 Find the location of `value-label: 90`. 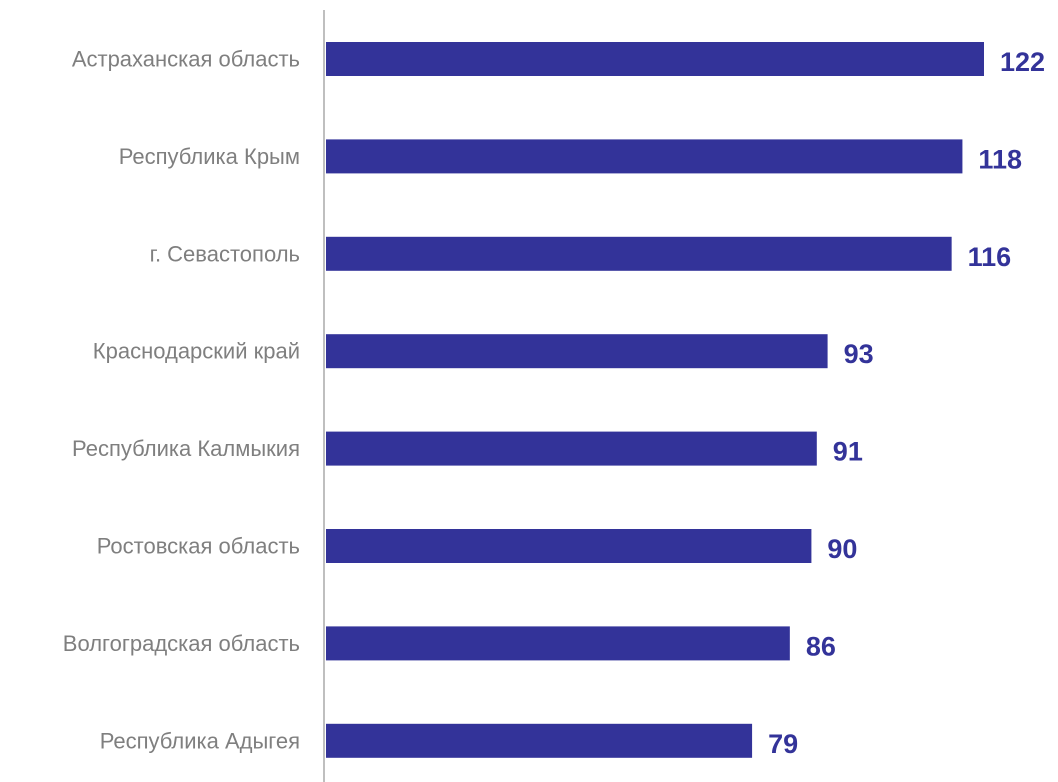

value-label: 90 is located at coordinates (842, 549).